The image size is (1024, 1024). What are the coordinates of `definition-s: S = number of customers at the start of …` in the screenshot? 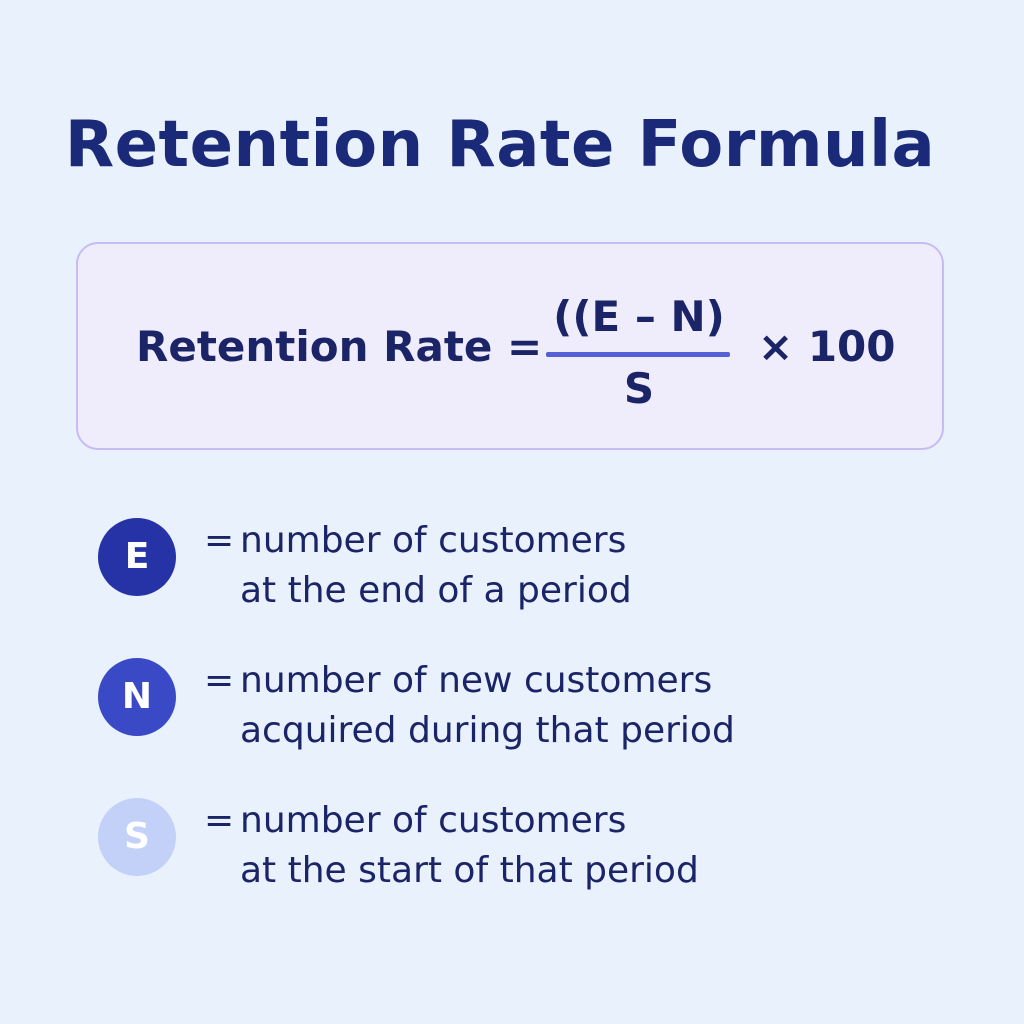 It's located at (478, 848).